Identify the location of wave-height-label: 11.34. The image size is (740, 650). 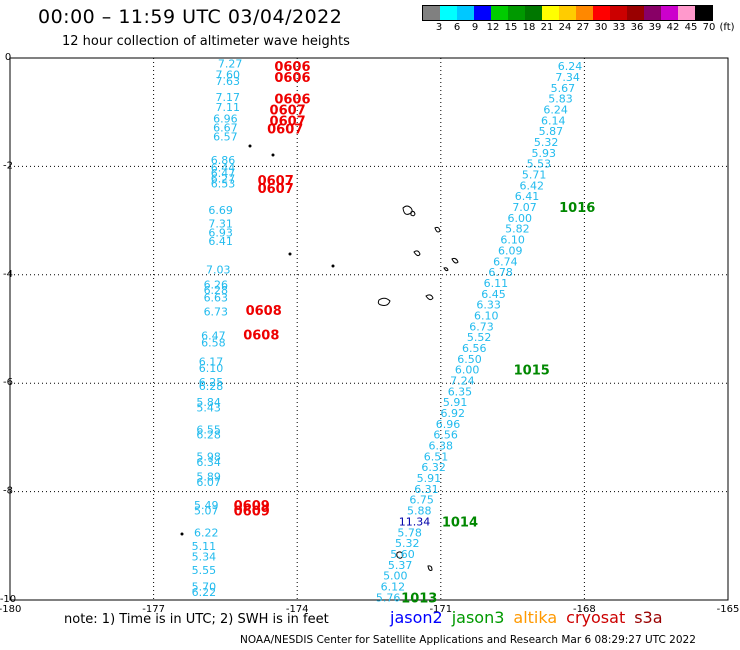
(415, 521).